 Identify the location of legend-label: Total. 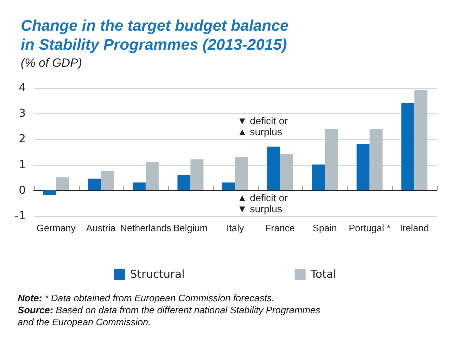
(323, 274).